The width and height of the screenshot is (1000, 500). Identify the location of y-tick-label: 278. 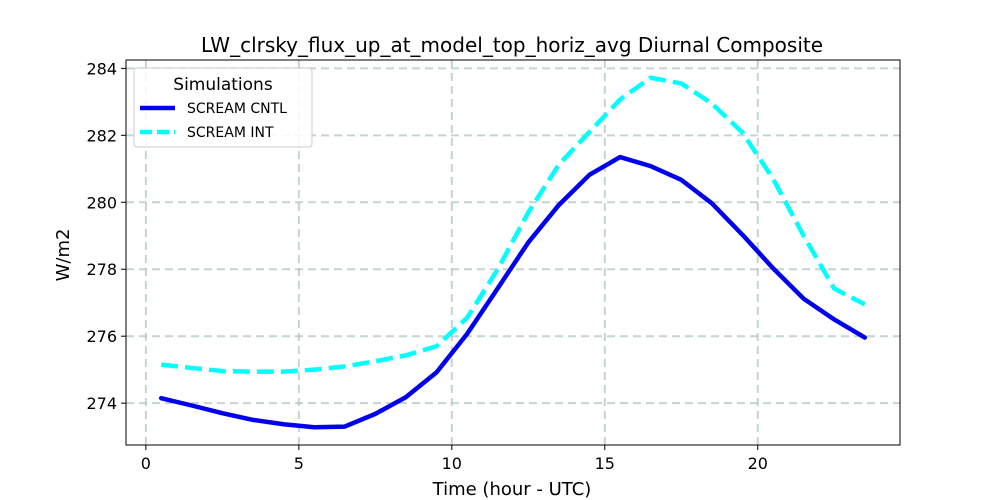
(101, 269).